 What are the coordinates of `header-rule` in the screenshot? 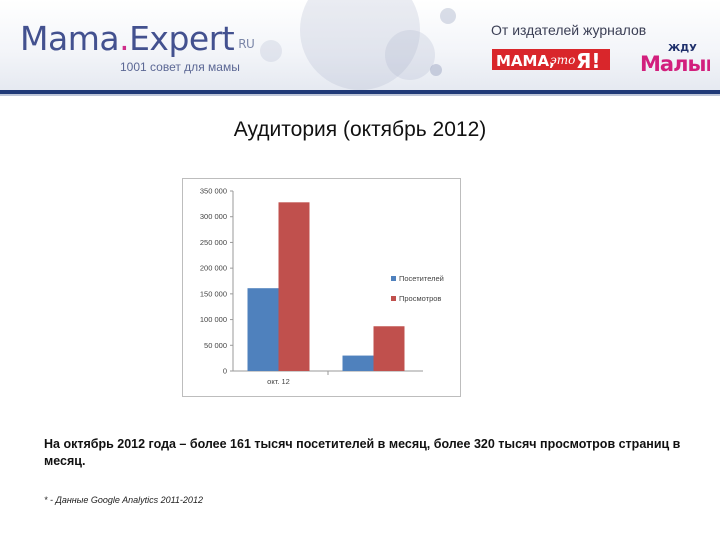 It's located at (360, 92).